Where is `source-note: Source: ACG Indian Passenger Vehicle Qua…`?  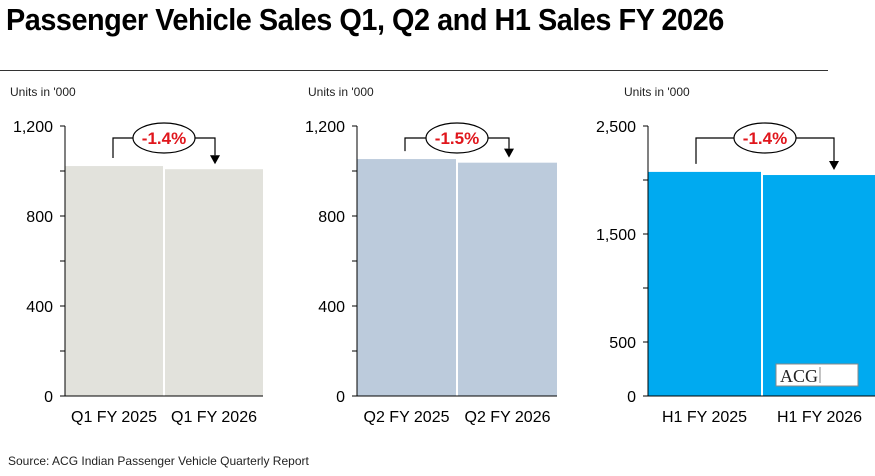 source-note: Source: ACG Indian Passenger Vehicle Qua… is located at coordinates (158, 461).